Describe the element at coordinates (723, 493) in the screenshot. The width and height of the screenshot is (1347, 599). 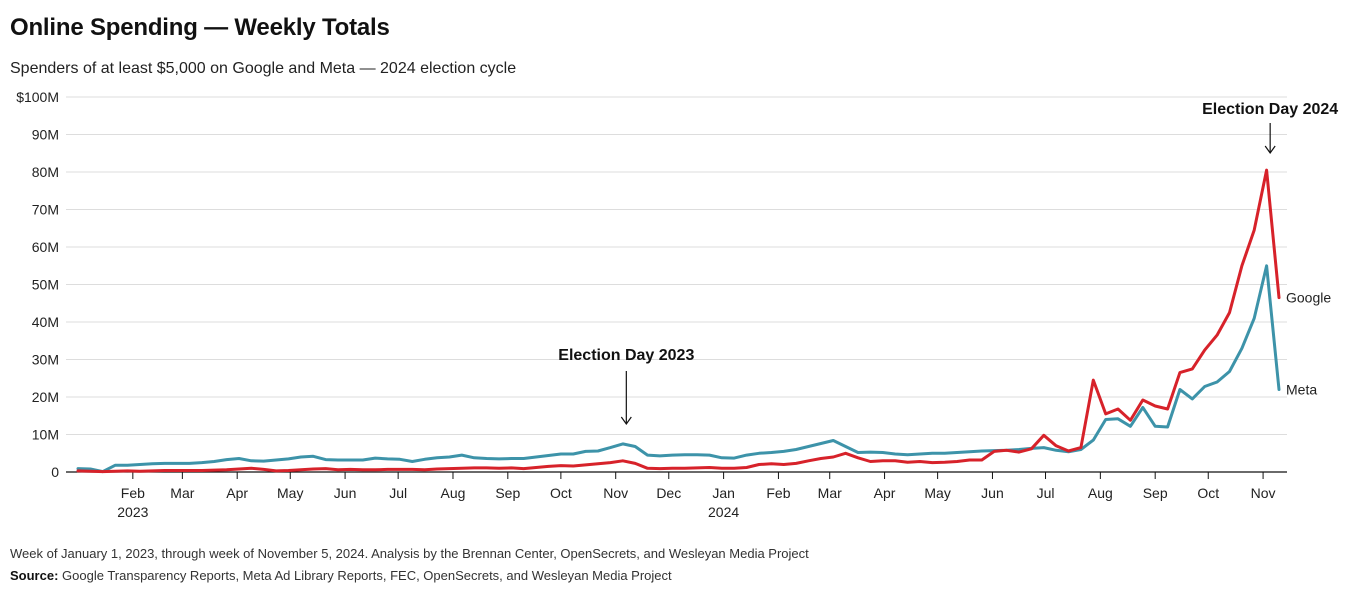
I see `x-tick-label: Jan` at that location.